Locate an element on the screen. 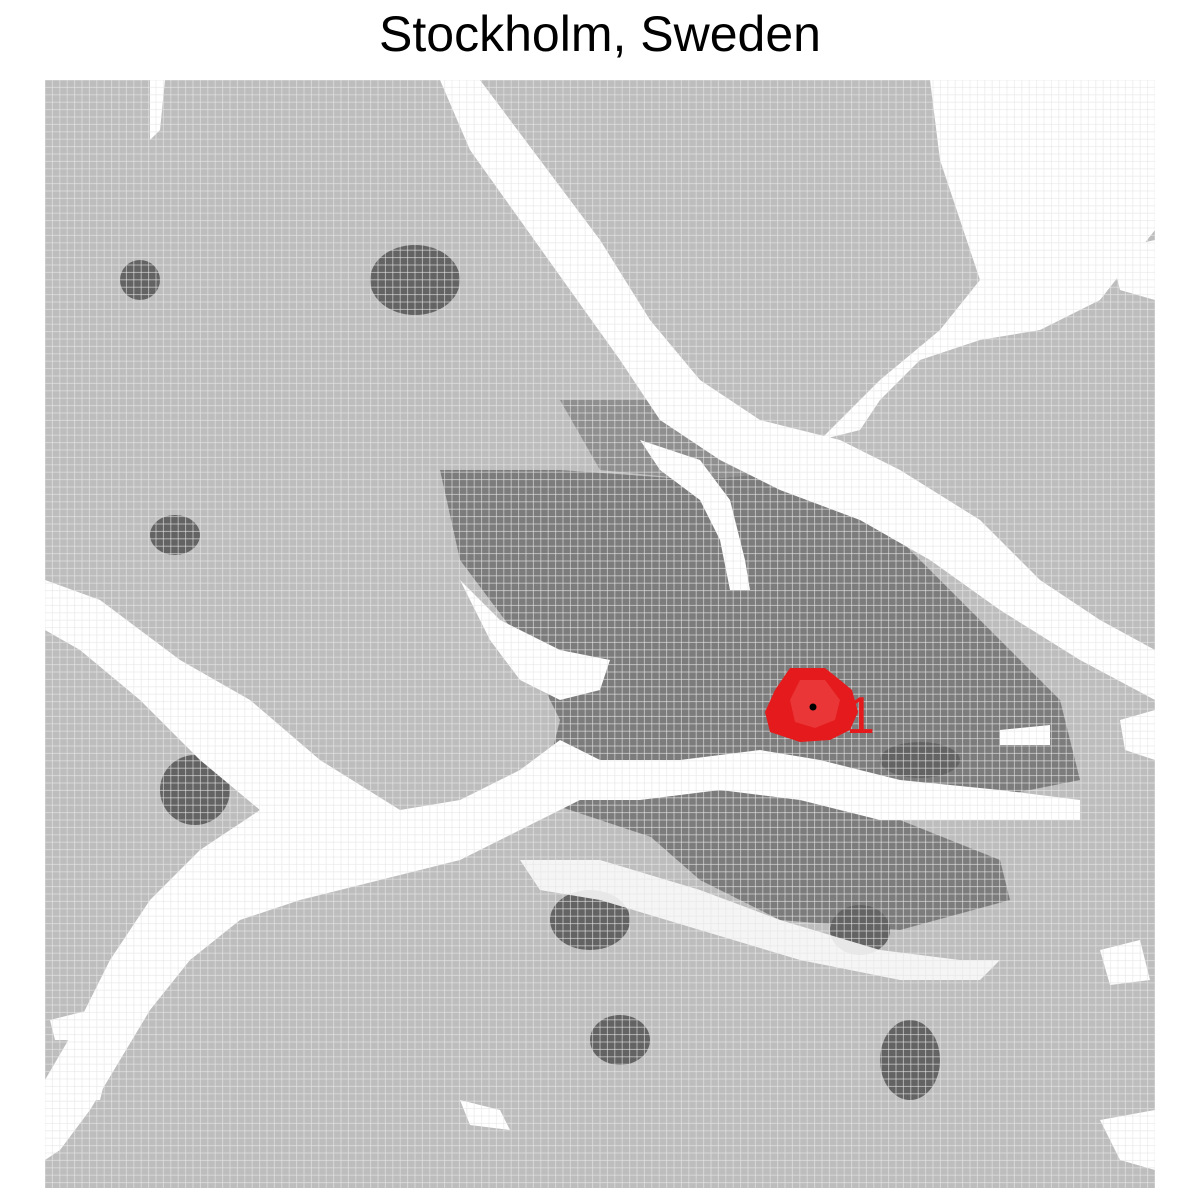 This screenshot has width=1200, height=1200. map-title: Stockholm, Sweden is located at coordinates (600, 34).